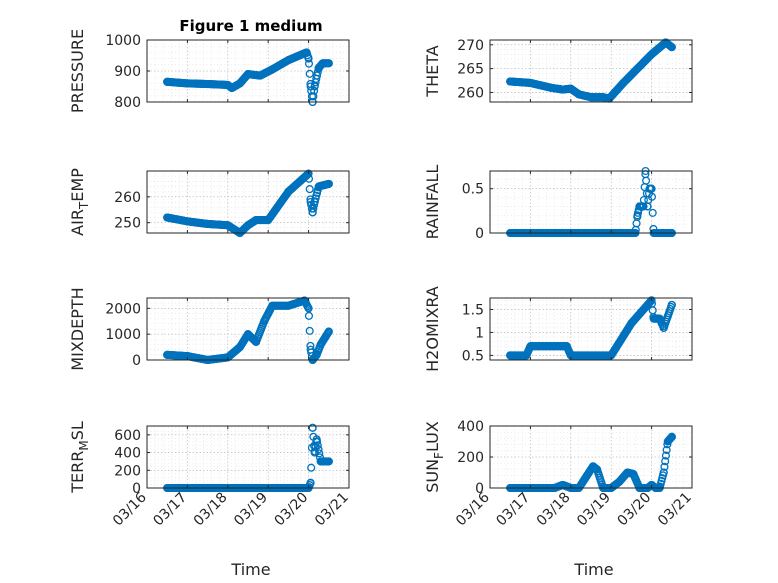  I want to click on panel-theta: 260 265 270 THETA, so click(558, 70).